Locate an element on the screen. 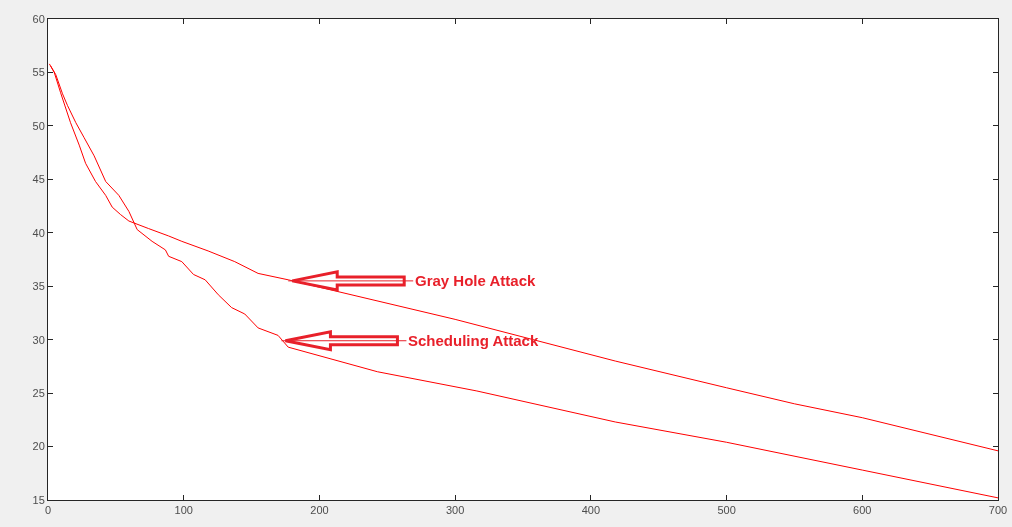  y-tick-label: 25 is located at coordinates (38, 392).